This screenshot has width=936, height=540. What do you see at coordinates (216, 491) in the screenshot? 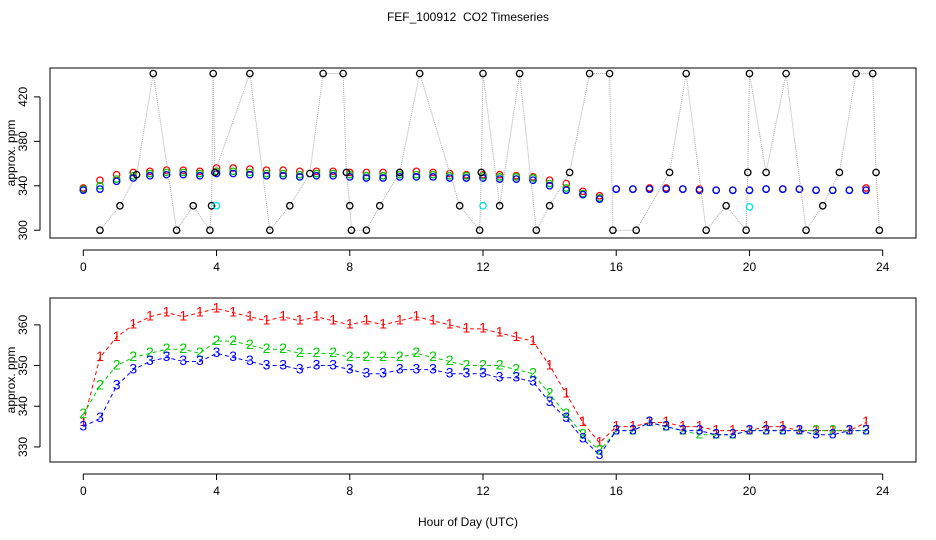
I see `x-tick-label: 4` at bounding box center [216, 491].